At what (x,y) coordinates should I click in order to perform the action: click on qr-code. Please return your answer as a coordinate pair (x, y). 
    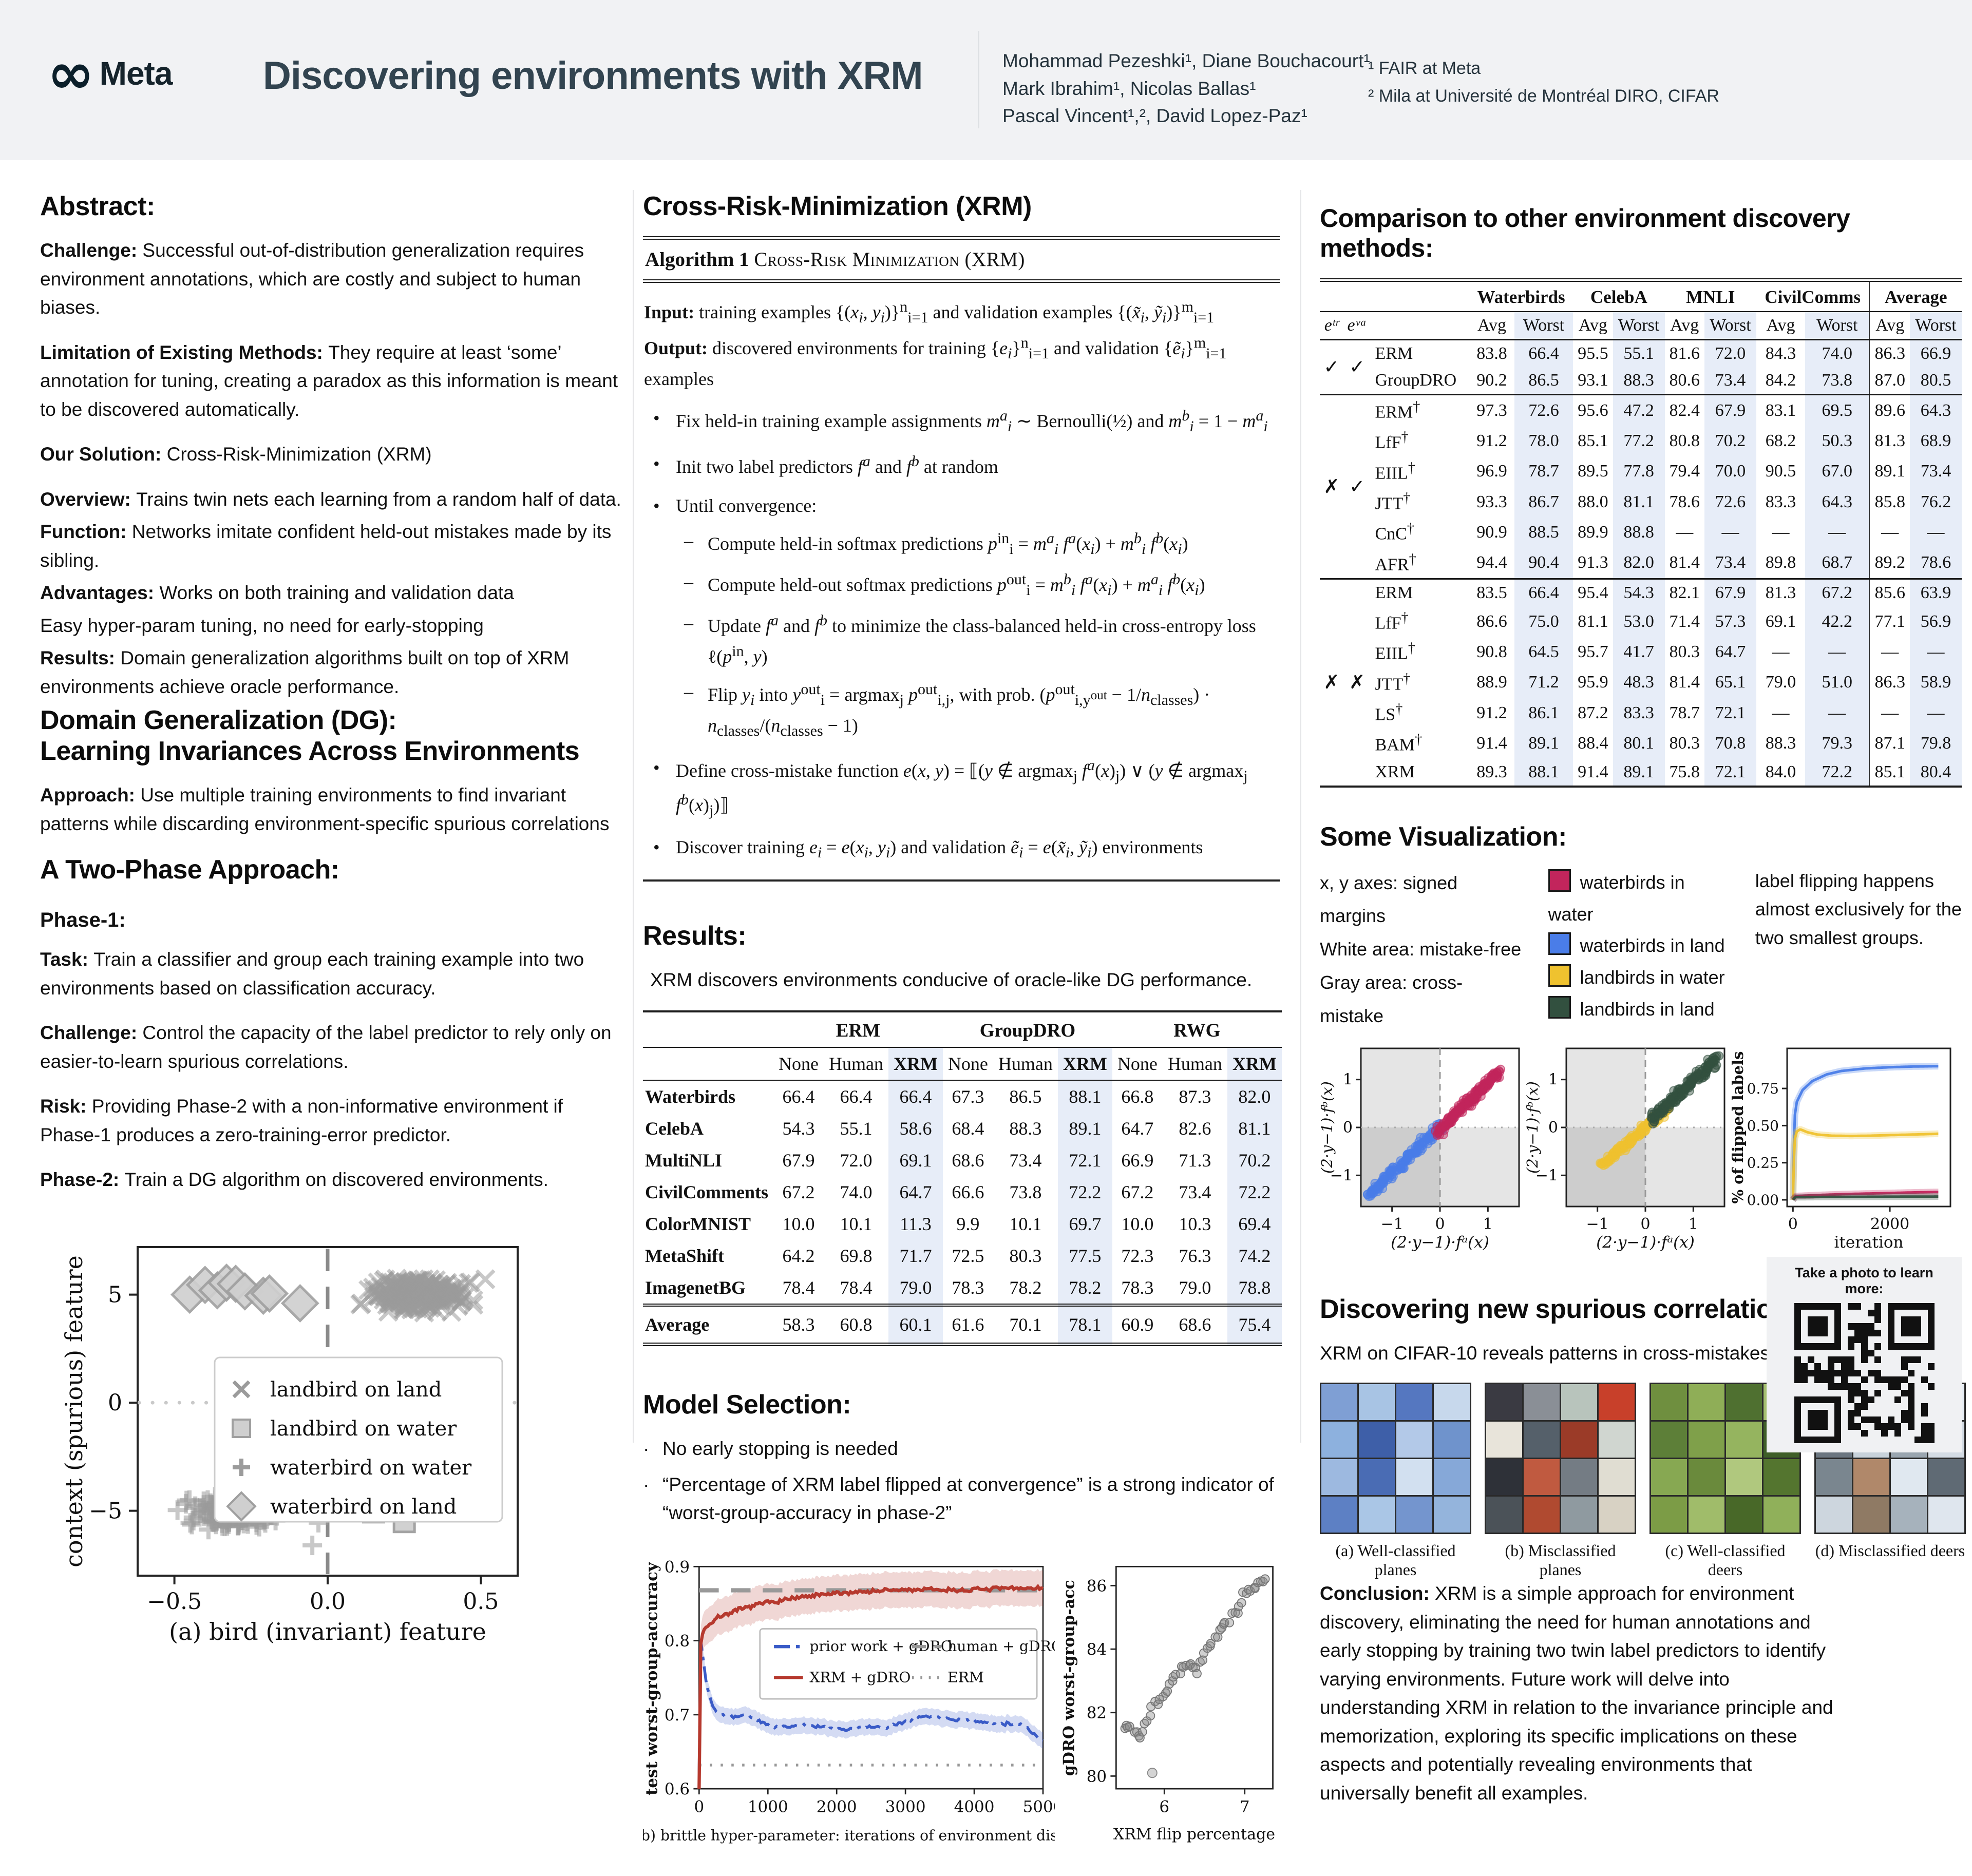
    Looking at the image, I should click on (1864, 1373).